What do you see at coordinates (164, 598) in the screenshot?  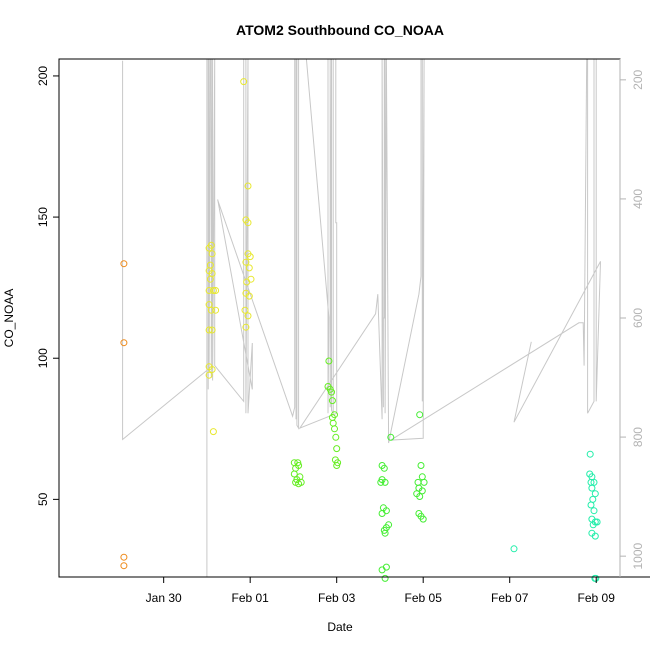 I see `x-tick-label: Jan 30` at bounding box center [164, 598].